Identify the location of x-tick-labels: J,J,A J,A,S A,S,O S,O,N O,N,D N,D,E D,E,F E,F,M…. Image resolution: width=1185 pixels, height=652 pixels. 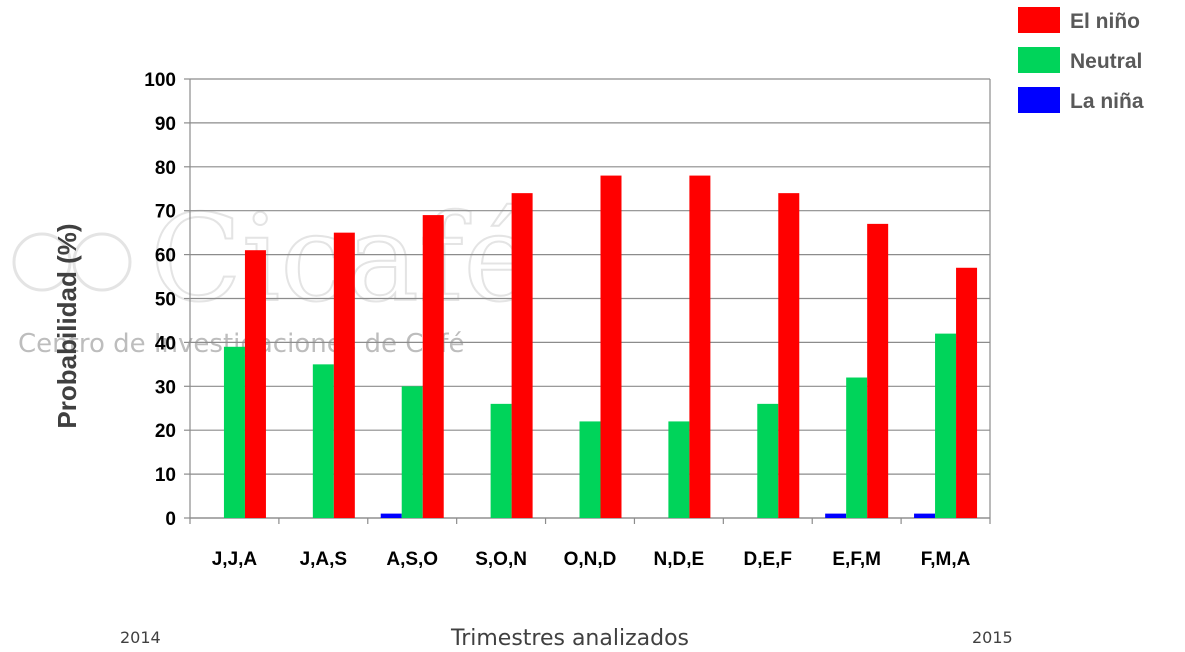
(591, 559).